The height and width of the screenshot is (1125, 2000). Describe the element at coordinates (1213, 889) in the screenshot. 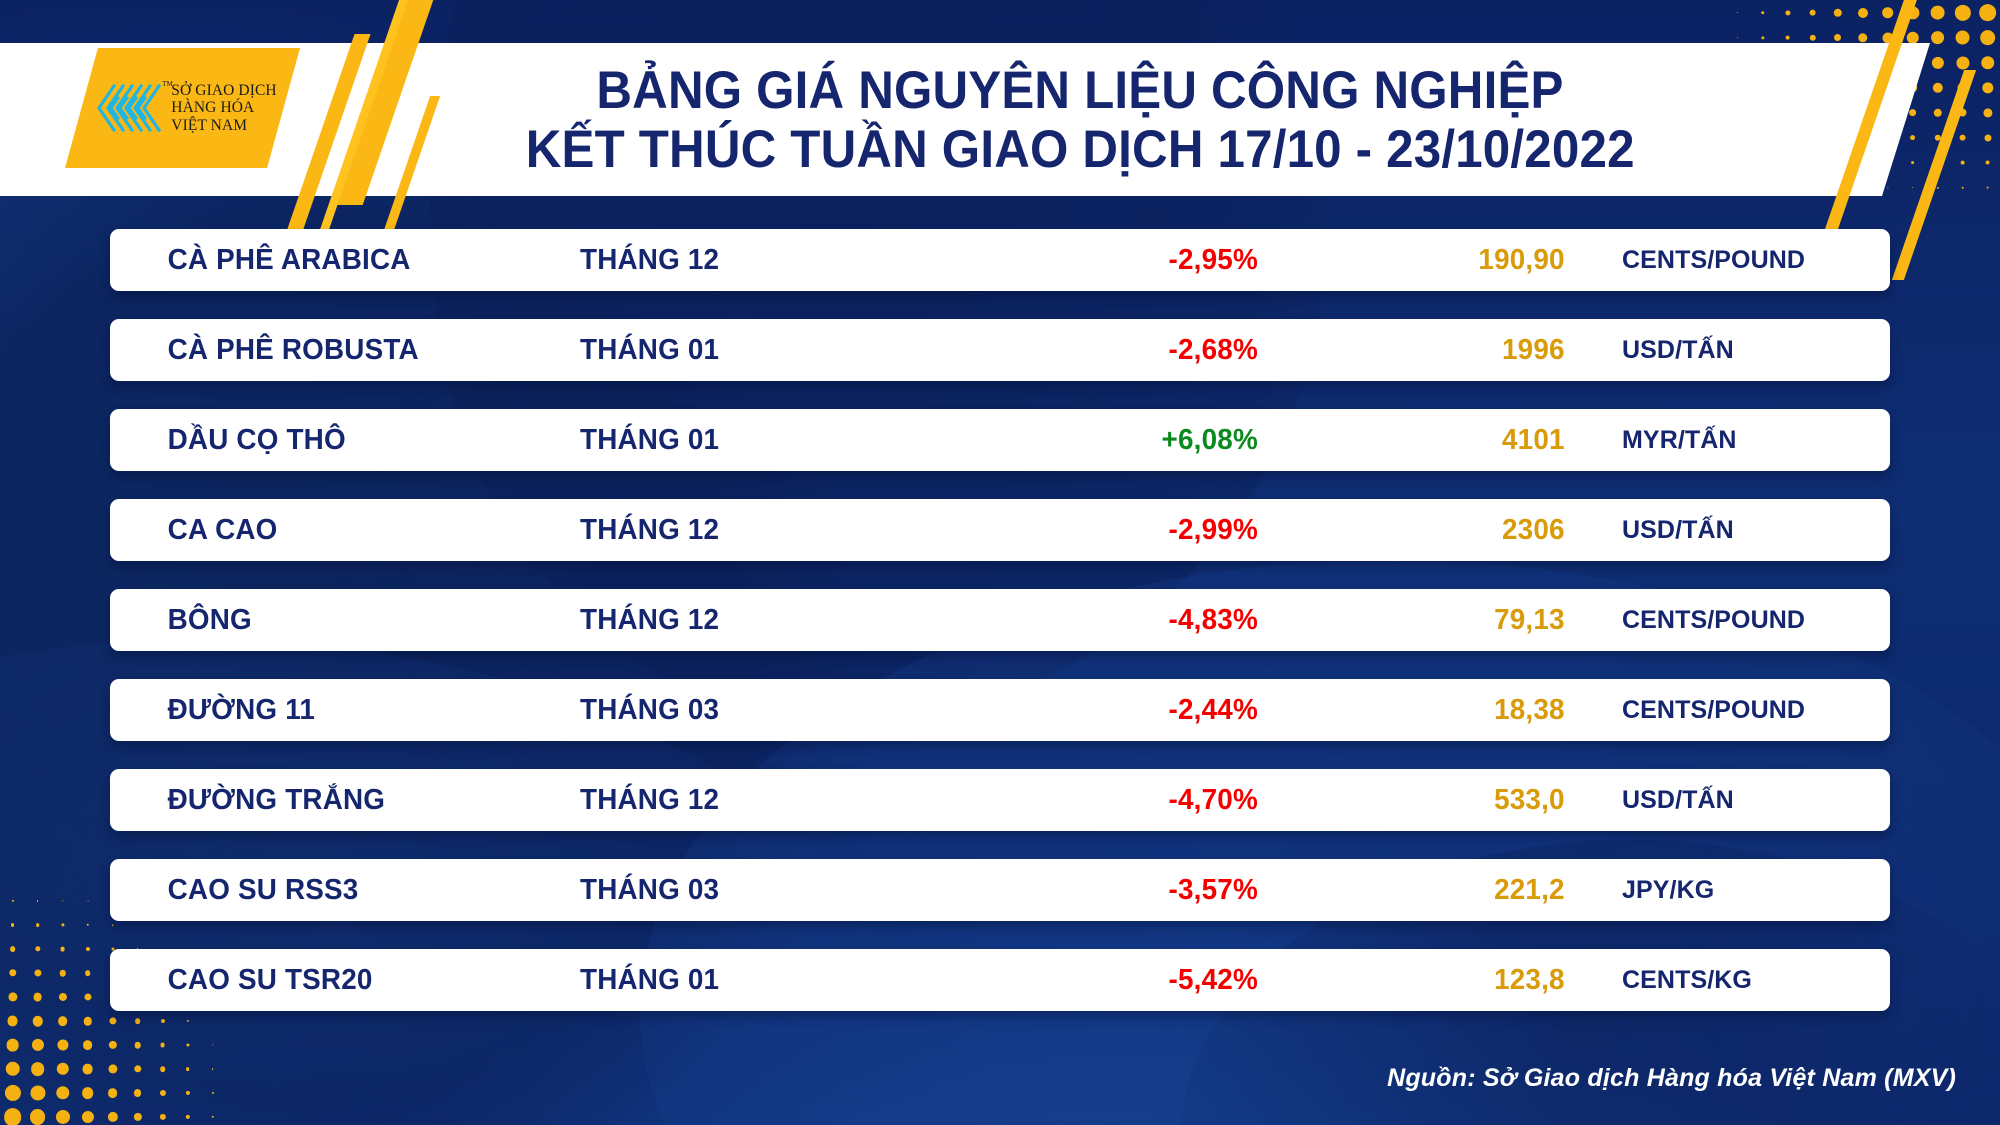

I see `price-change-percent: -3,57%` at that location.